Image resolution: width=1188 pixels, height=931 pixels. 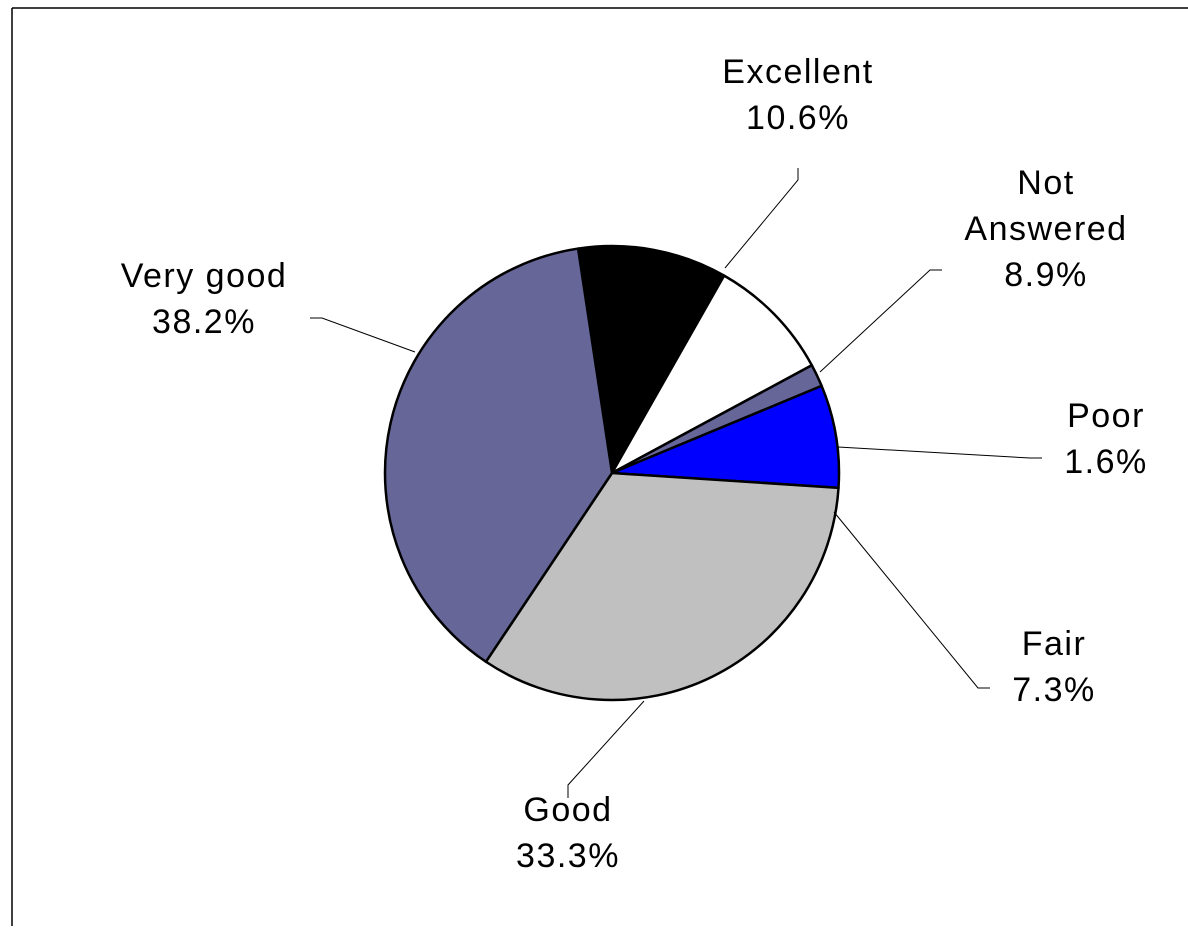 What do you see at coordinates (204, 299) in the screenshot?
I see `data-label-very-good: Very good 38.2%` at bounding box center [204, 299].